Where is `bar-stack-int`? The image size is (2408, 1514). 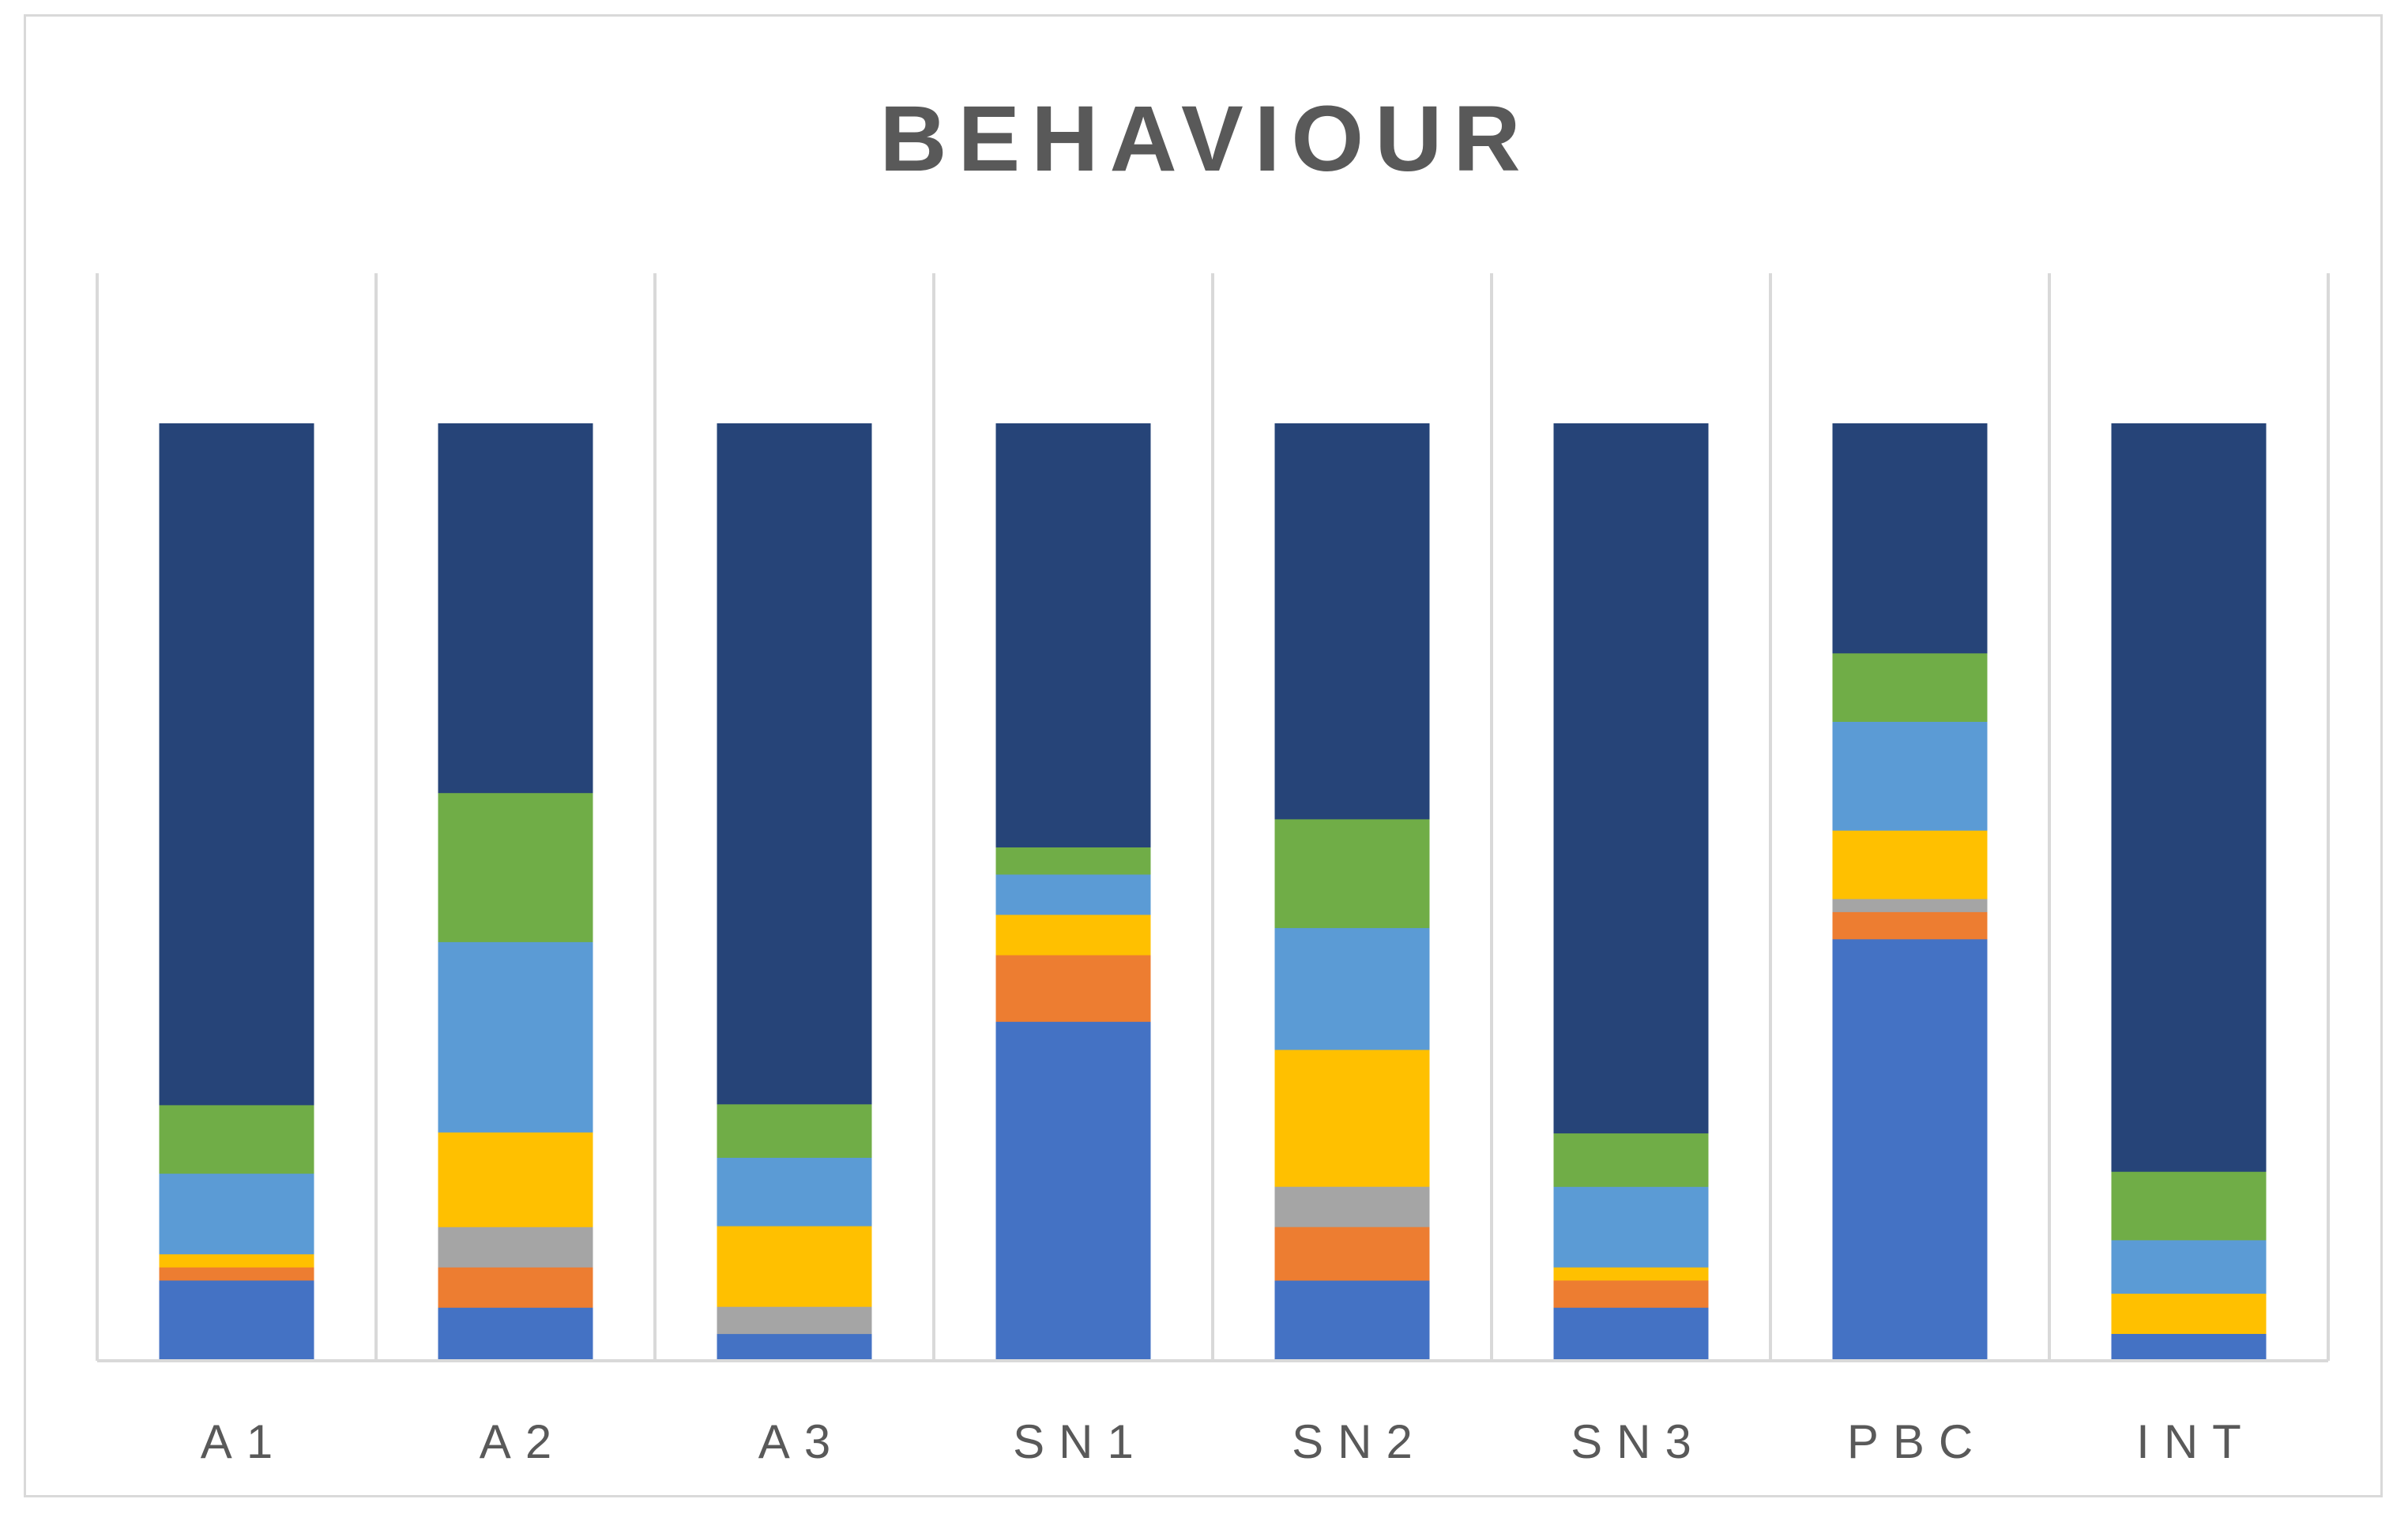 bar-stack-int is located at coordinates (2189, 892).